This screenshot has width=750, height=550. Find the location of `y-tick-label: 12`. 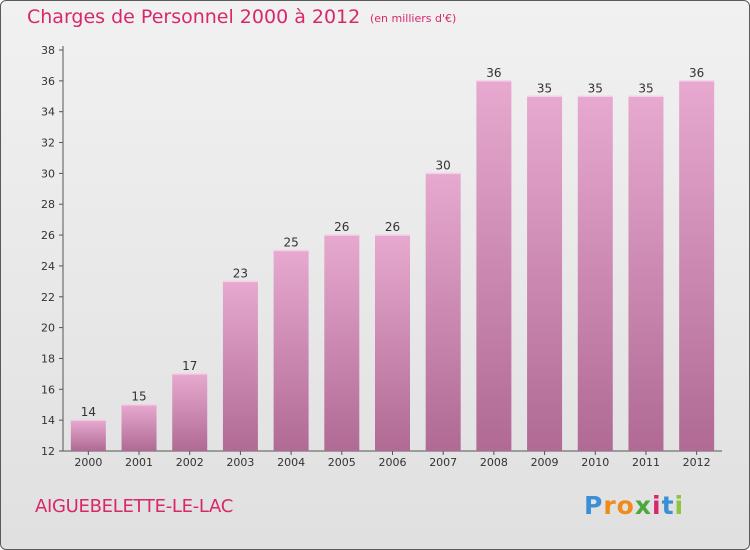

y-tick-label: 12 is located at coordinates (48, 451).